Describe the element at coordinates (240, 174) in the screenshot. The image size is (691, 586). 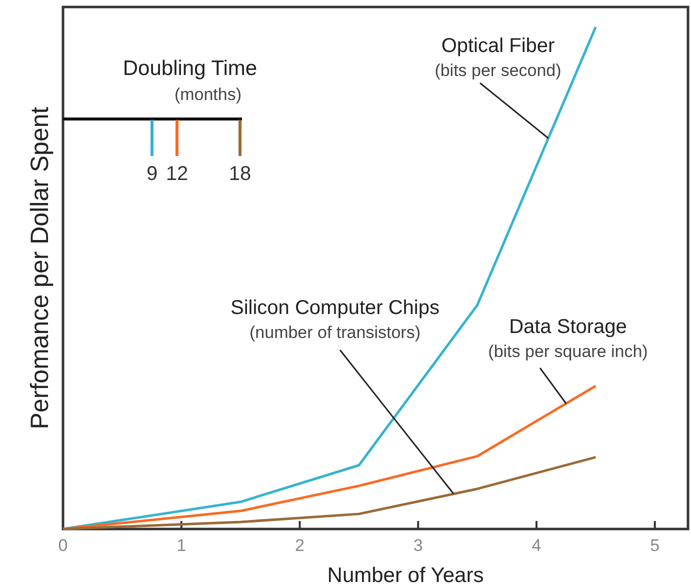
I see `annotation: 18` at that location.